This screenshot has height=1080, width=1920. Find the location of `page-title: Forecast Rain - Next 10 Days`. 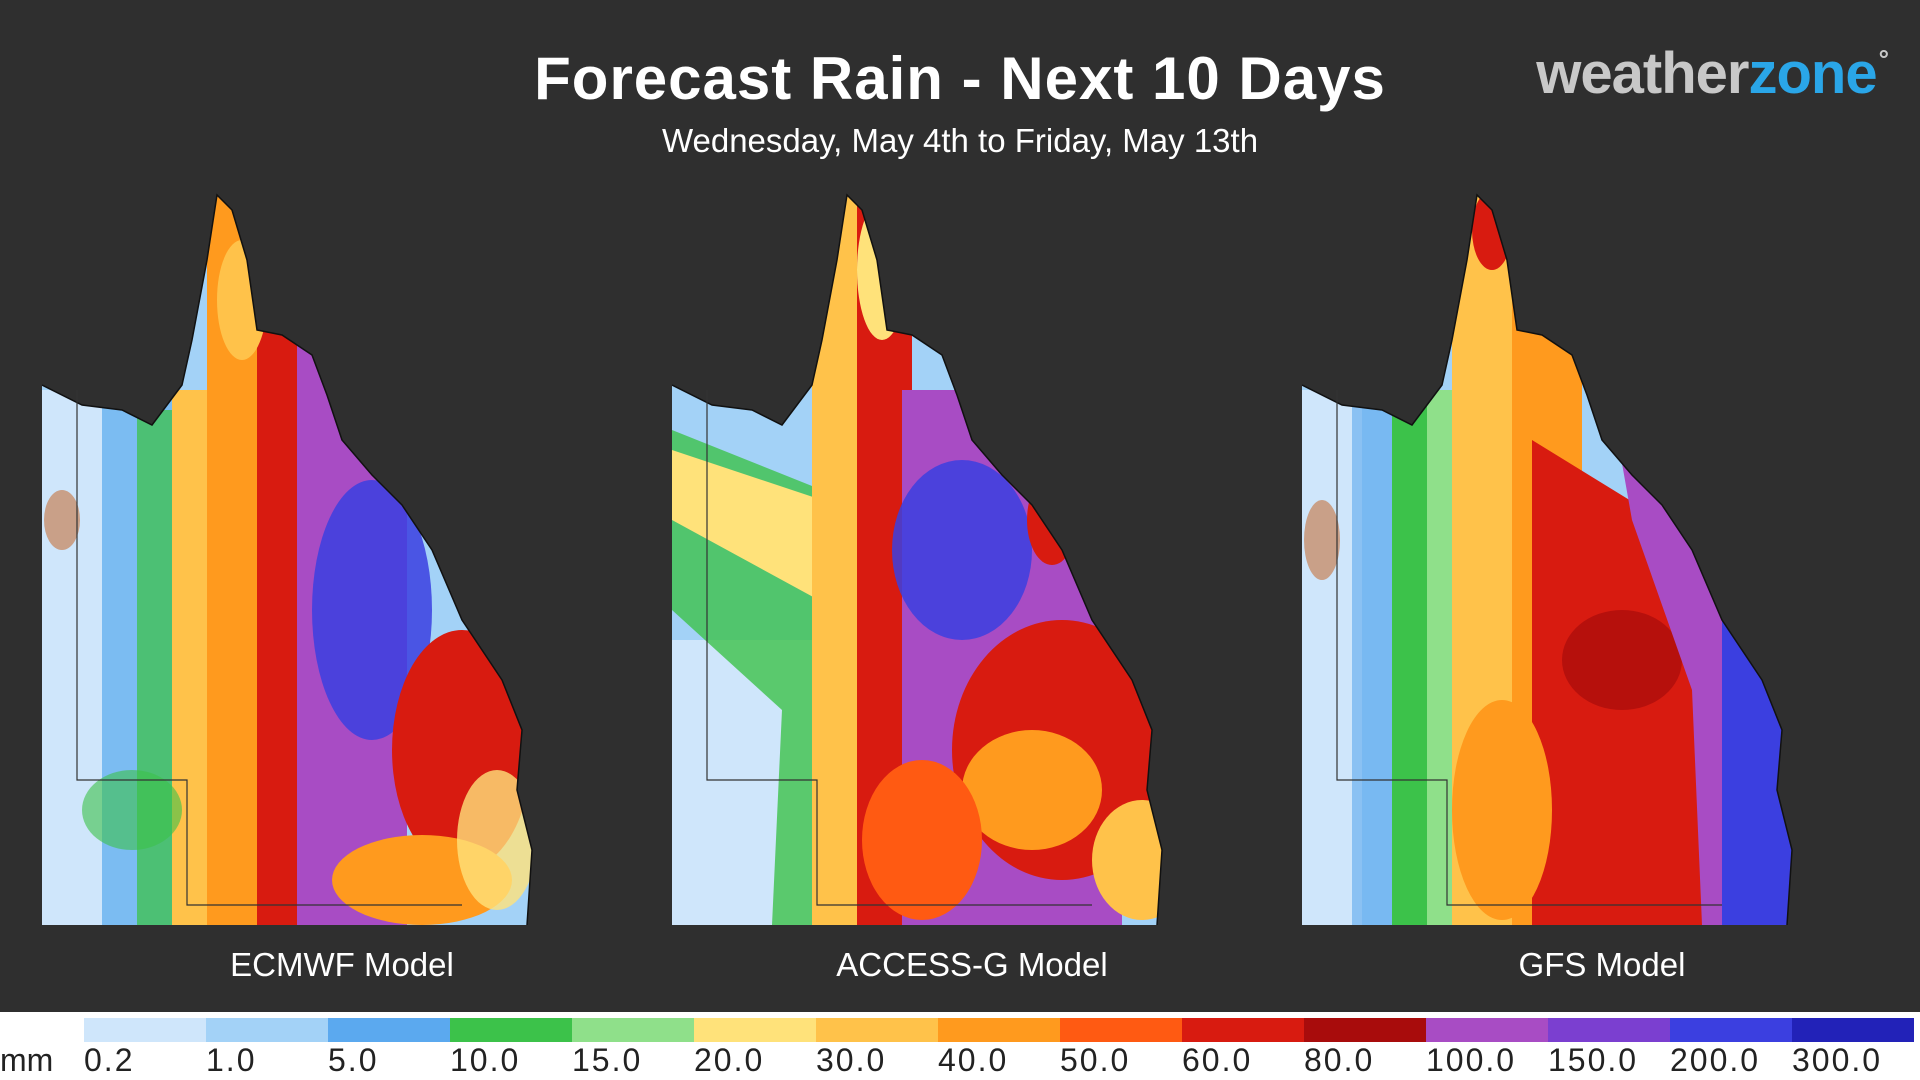

page-title: Forecast Rain - Next 10 Days is located at coordinates (960, 78).